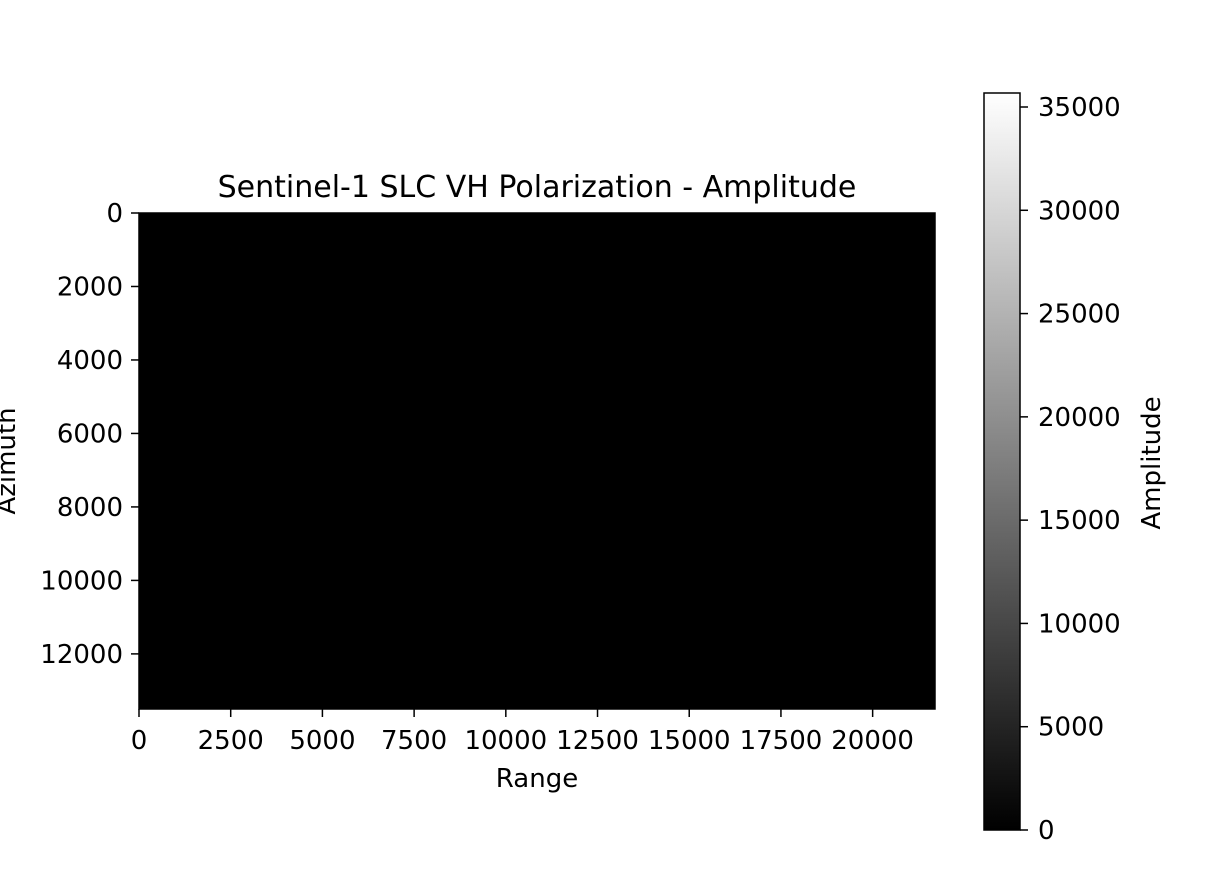 The image size is (1231, 887). Describe the element at coordinates (1079, 521) in the screenshot. I see `colorbar-tick-label: 15000` at that location.